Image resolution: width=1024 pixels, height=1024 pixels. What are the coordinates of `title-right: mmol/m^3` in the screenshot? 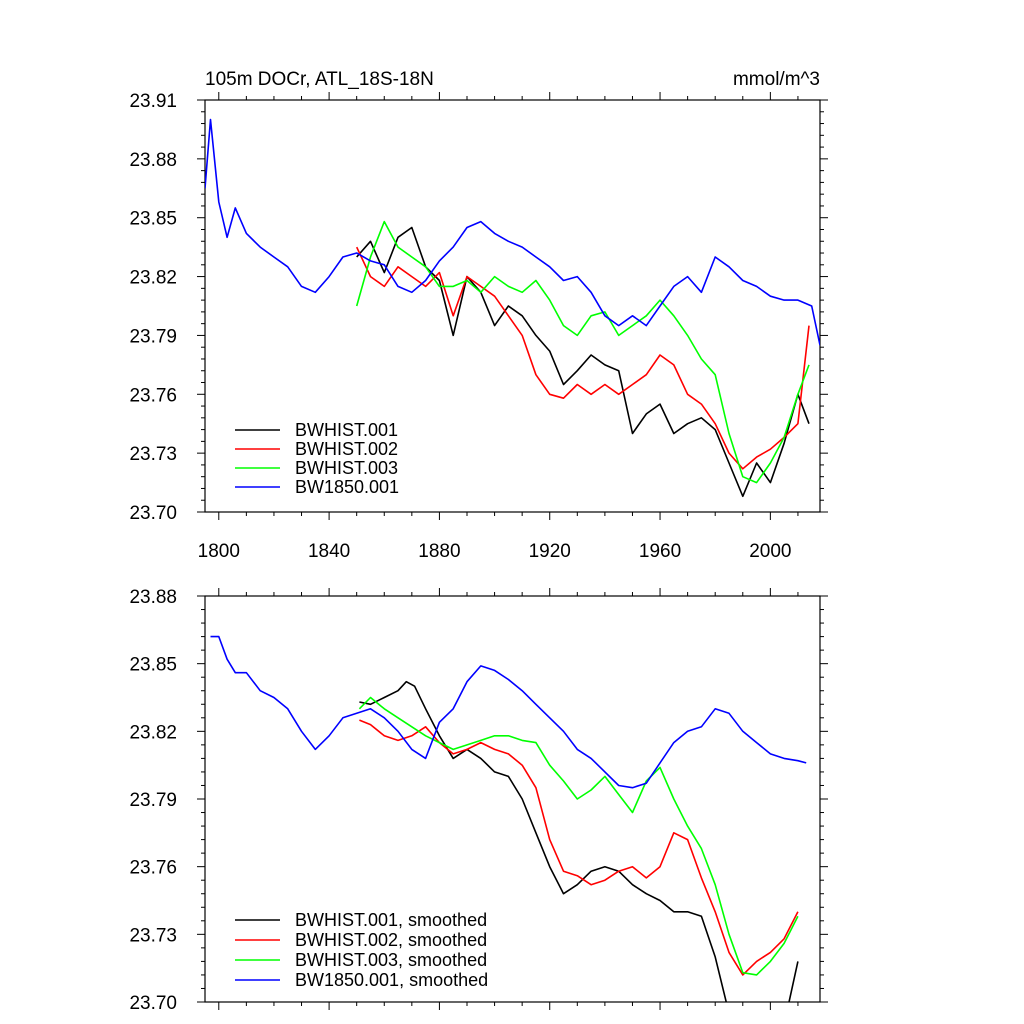 It's located at (776, 79).